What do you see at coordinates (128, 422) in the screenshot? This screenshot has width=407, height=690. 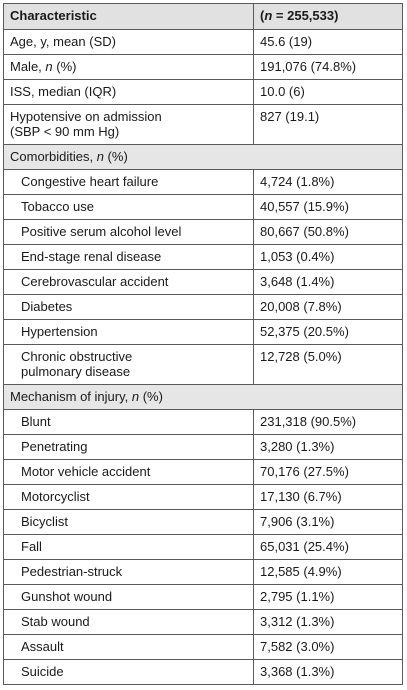 I see `row-label: Blunt` at bounding box center [128, 422].